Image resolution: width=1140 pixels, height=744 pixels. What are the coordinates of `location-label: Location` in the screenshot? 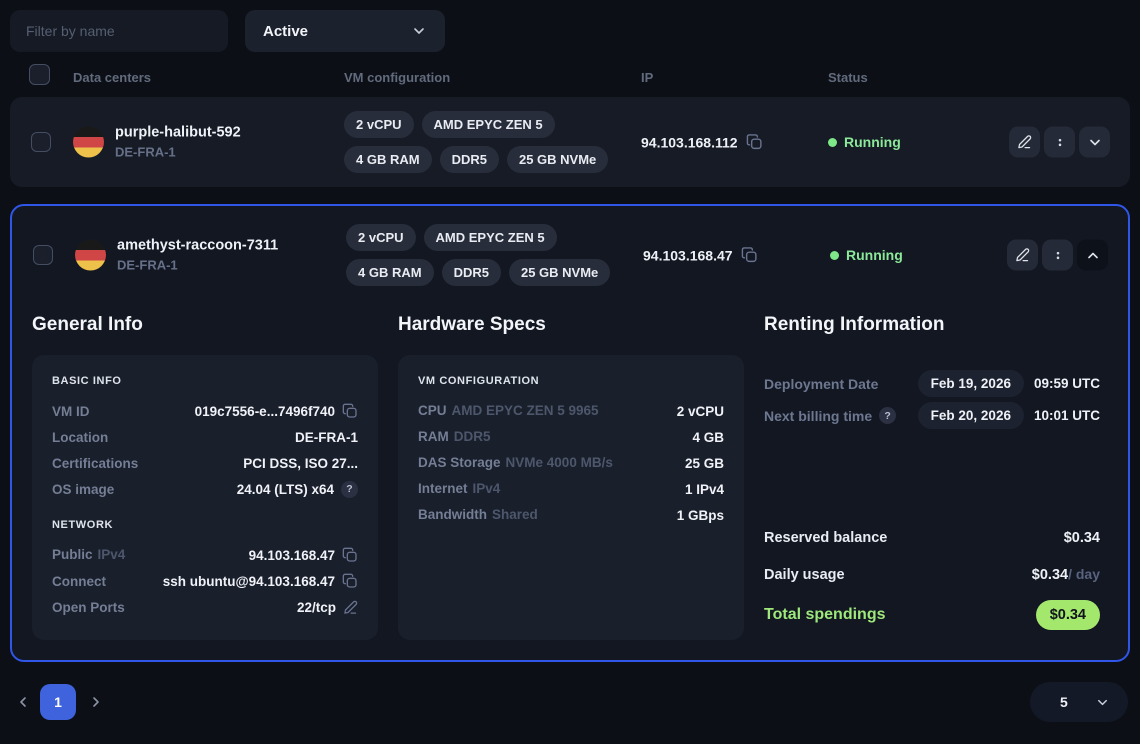 It's located at (80, 437).